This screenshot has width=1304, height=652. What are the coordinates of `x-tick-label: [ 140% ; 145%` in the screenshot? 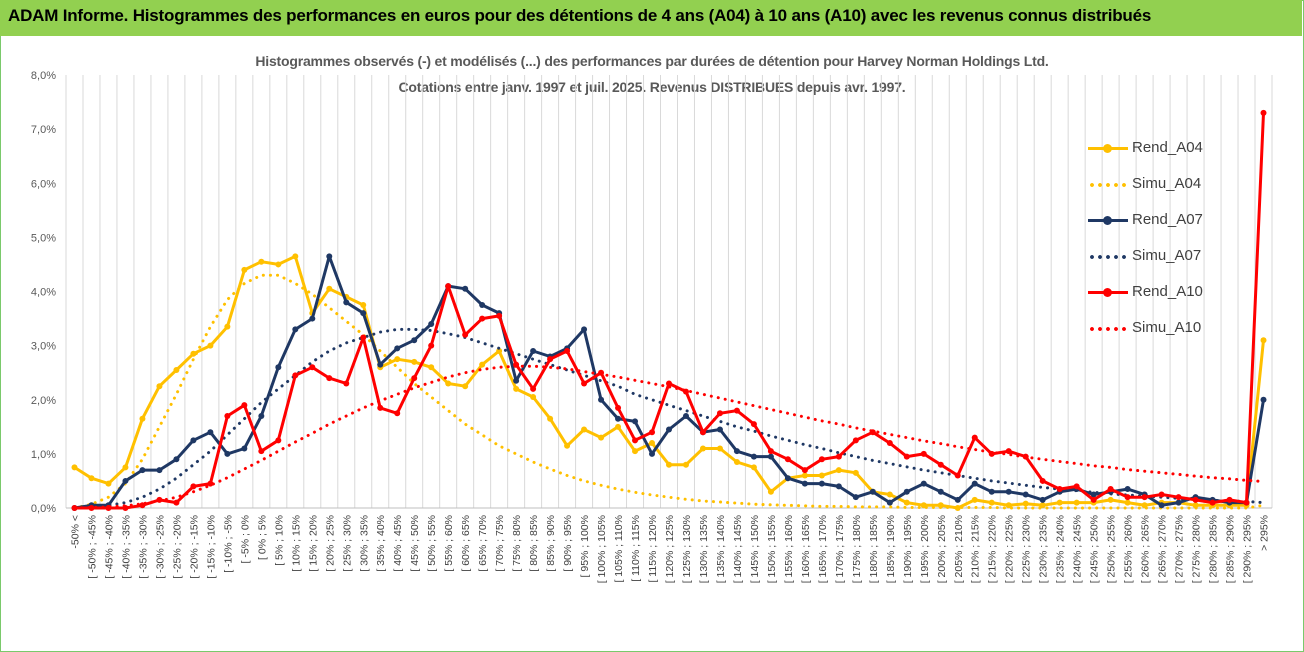 It's located at (738, 549).